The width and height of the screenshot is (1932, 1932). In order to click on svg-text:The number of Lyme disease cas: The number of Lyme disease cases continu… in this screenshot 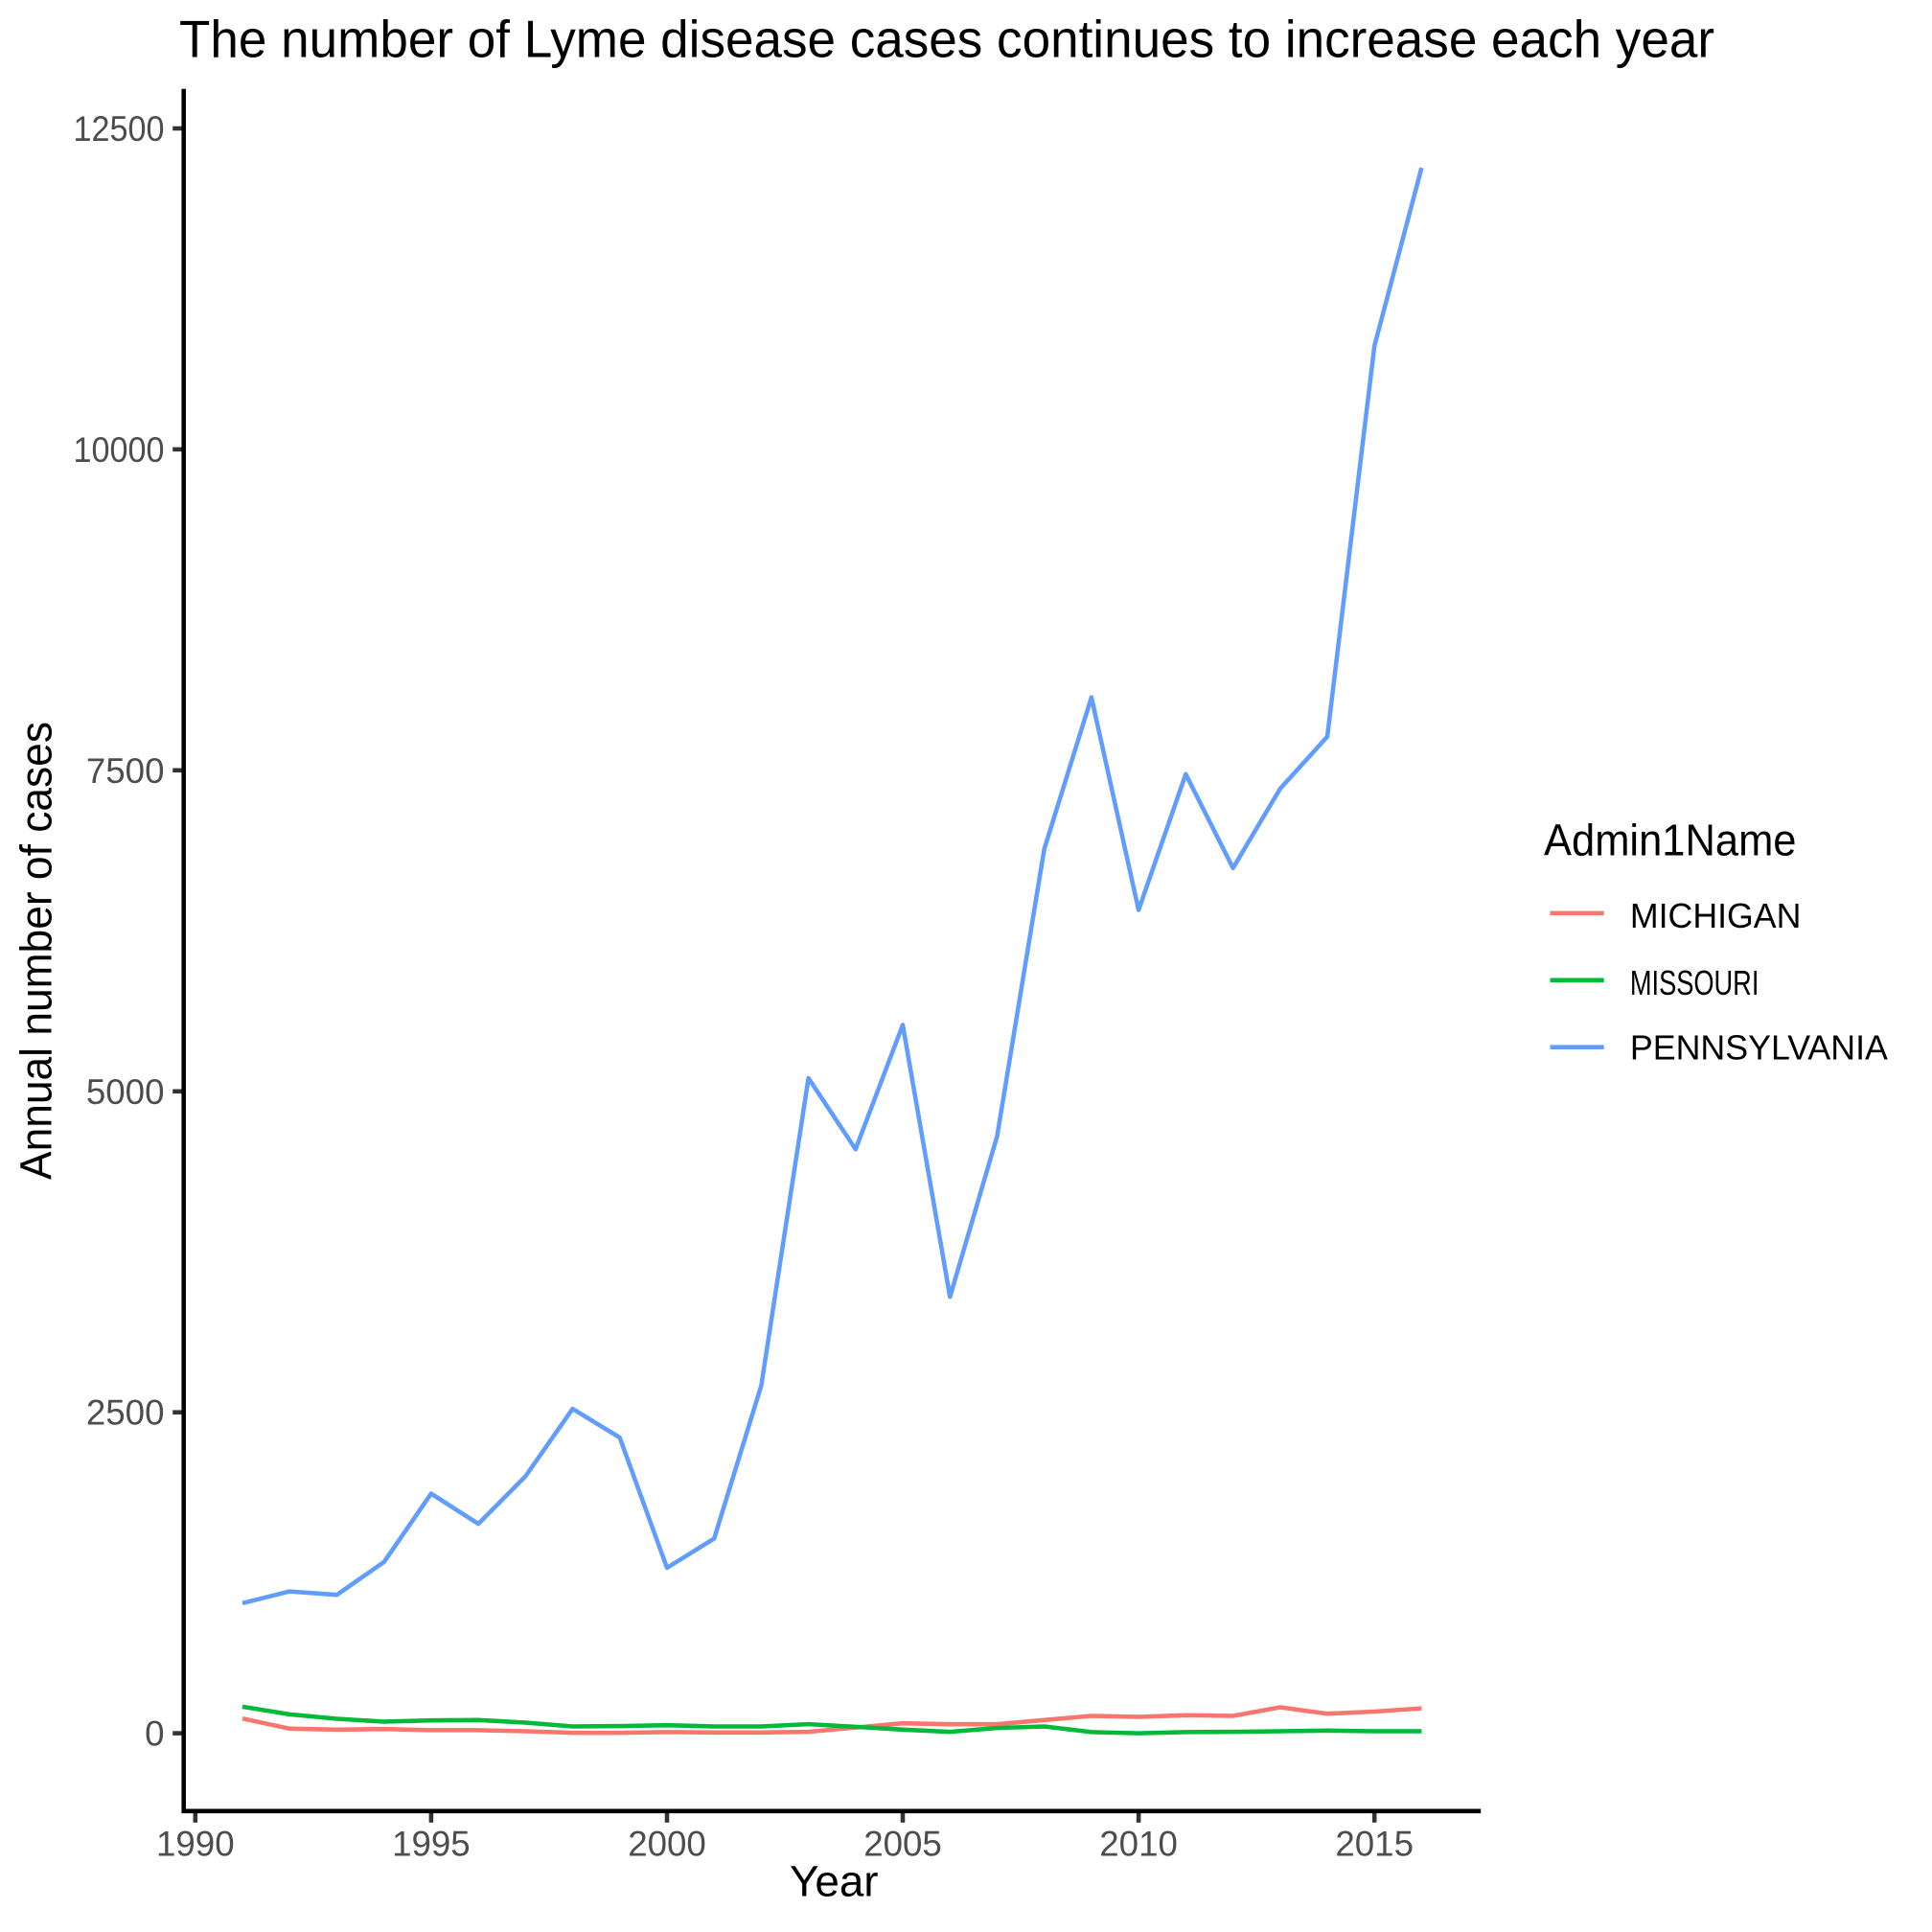, I will do `click(946, 39)`.